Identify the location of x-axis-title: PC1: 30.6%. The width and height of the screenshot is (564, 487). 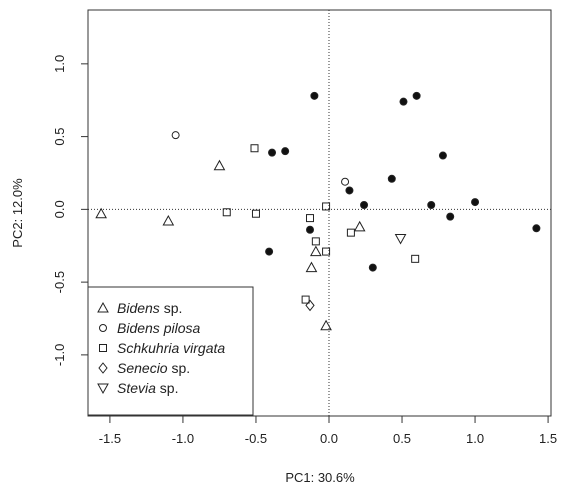
(320, 477).